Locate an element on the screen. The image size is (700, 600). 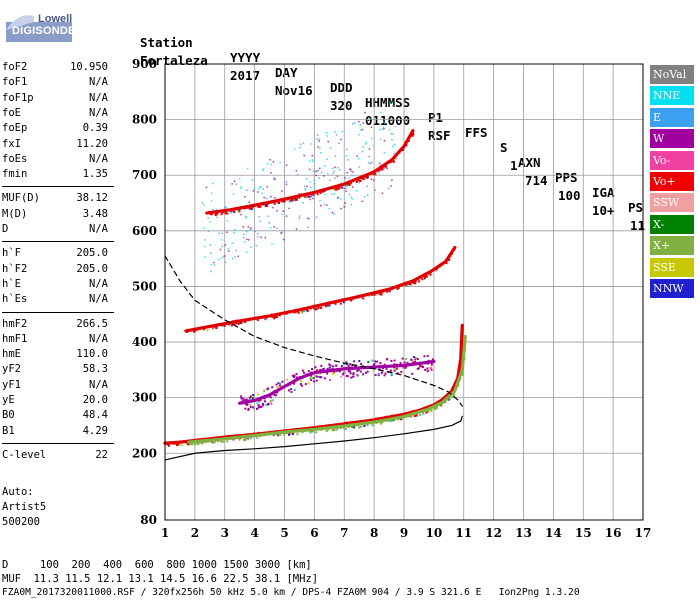
y-tick-label: 800 is located at coordinates (144, 120).